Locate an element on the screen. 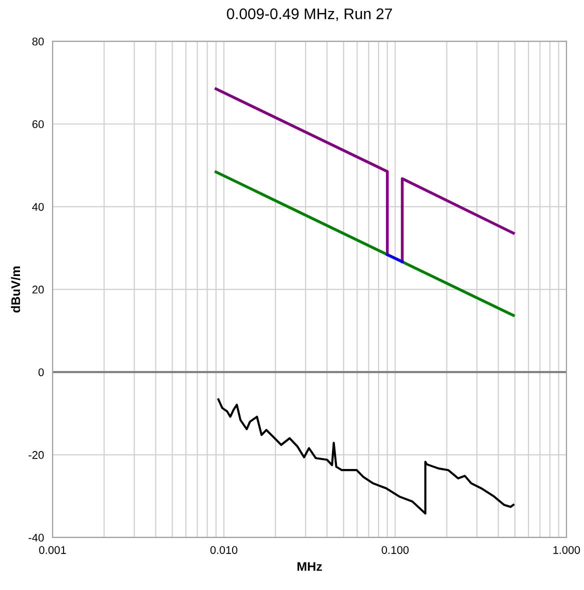  y-tick-label: -20 is located at coordinates (36, 455).